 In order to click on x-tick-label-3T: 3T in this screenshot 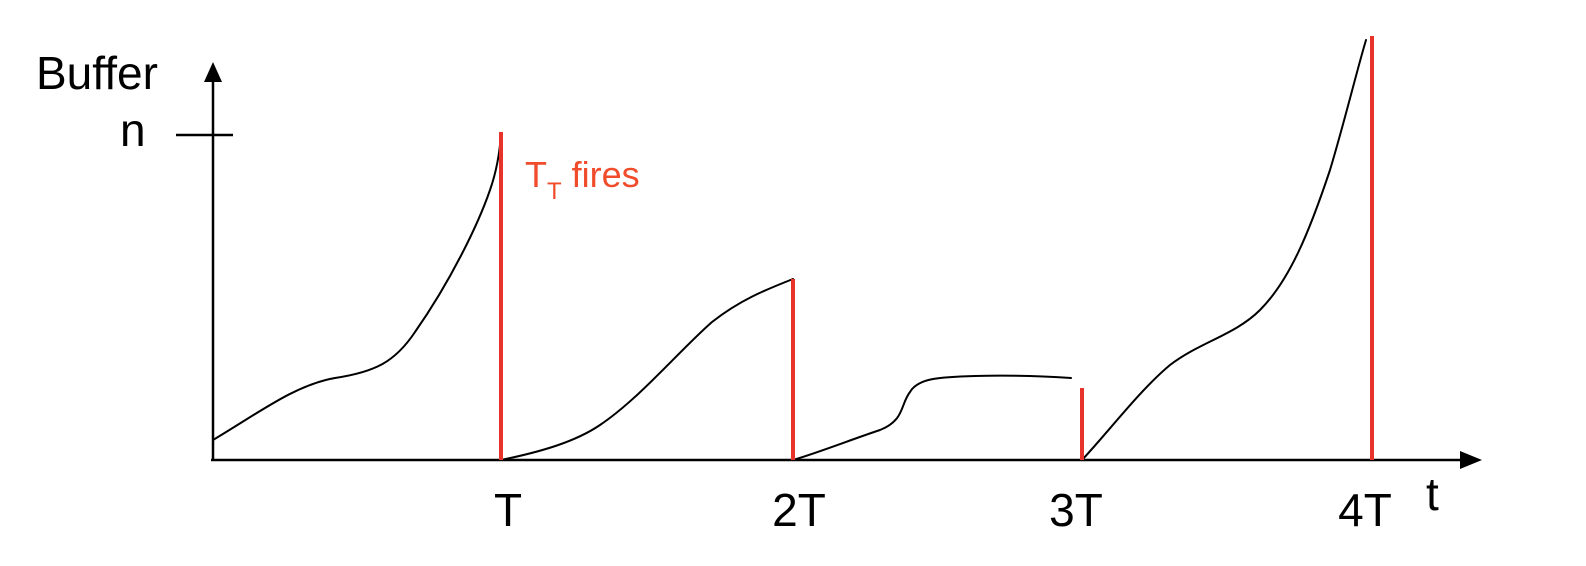, I will do `click(1076, 510)`.